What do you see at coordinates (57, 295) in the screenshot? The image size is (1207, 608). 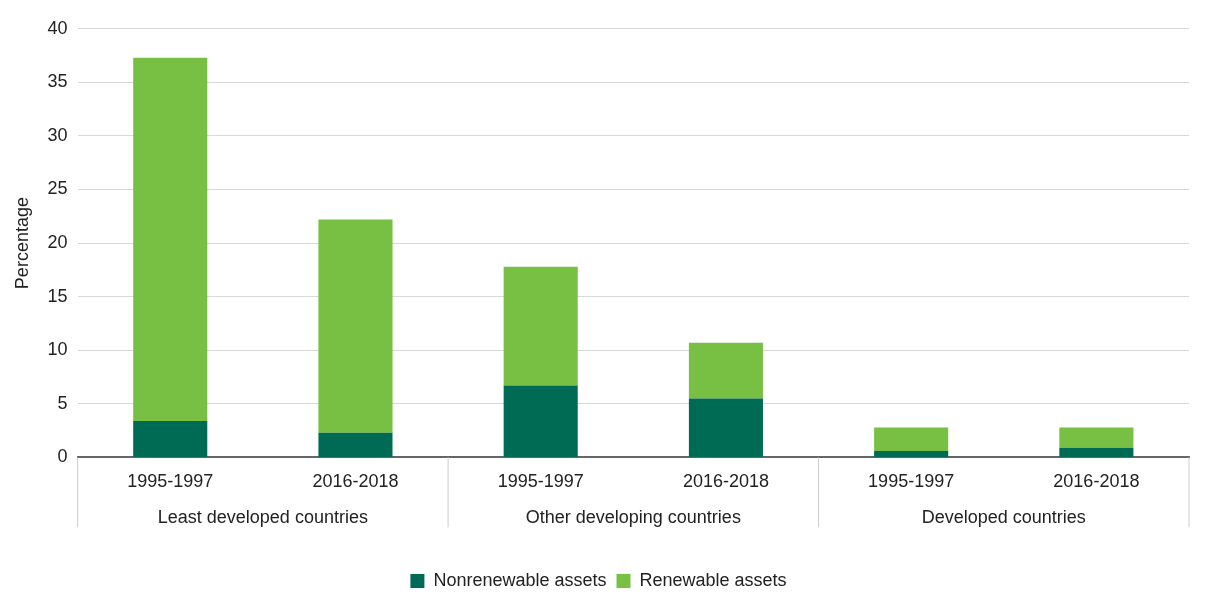 I see `y-tick-label: 15` at bounding box center [57, 295].